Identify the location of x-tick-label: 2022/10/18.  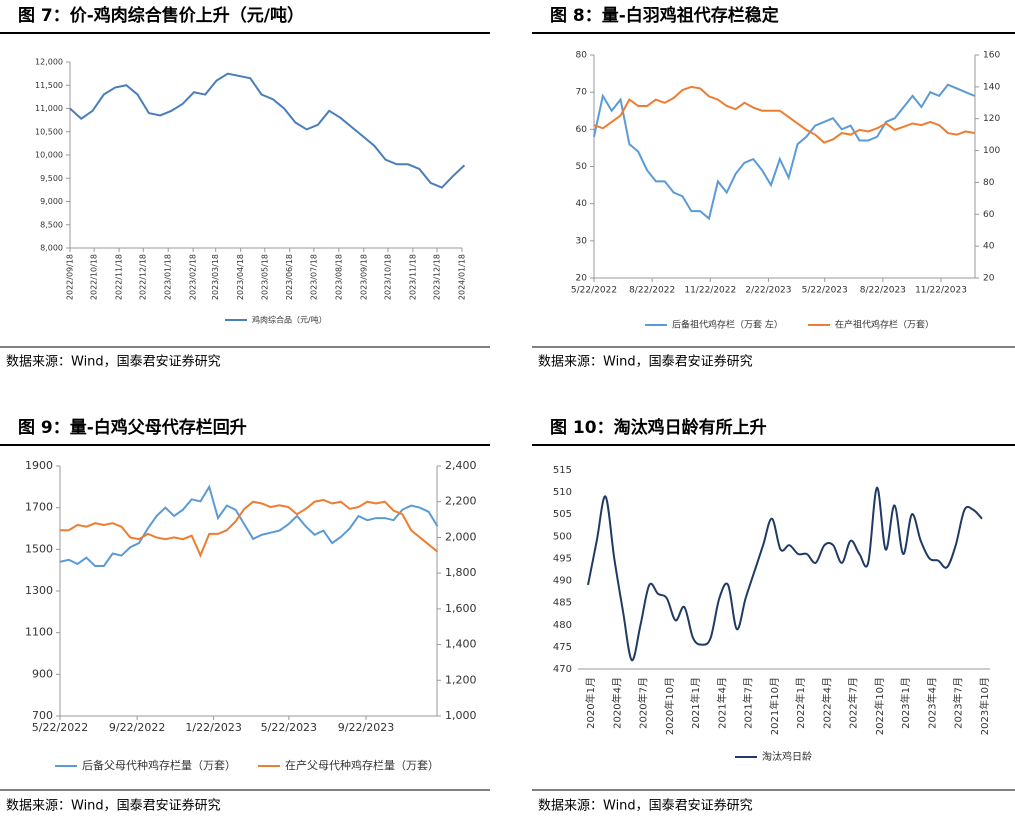
(94, 277).